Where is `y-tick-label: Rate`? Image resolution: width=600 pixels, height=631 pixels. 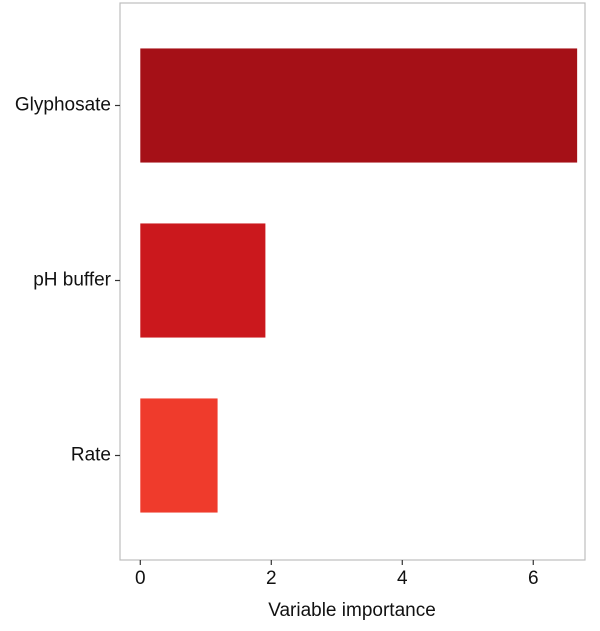 y-tick-label: Rate is located at coordinates (91, 455).